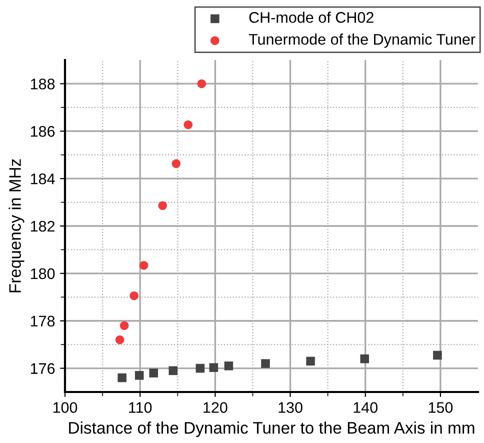  What do you see at coordinates (42, 131) in the screenshot?
I see `y-tick-label: 186` at bounding box center [42, 131].